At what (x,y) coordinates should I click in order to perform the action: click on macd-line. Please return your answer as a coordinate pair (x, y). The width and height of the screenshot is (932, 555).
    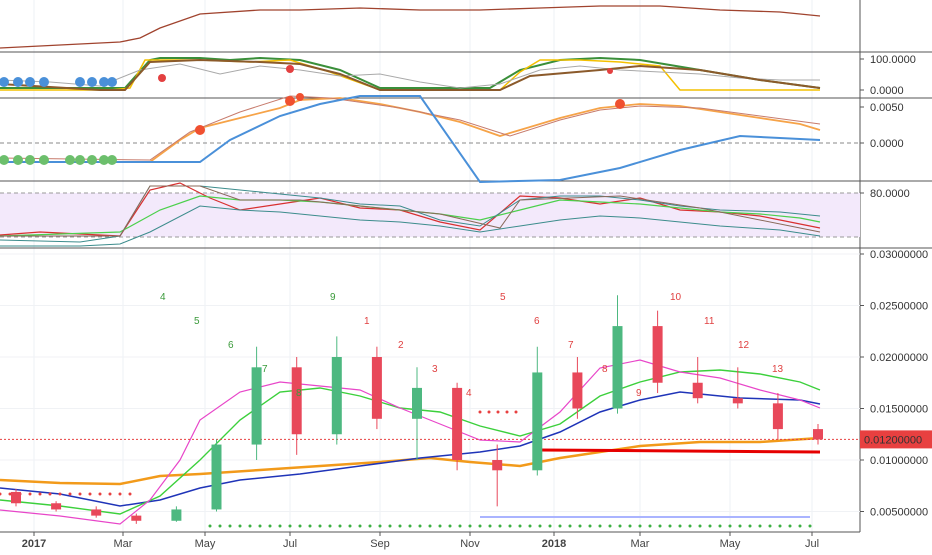
    Looking at the image, I should click on (410, 130).